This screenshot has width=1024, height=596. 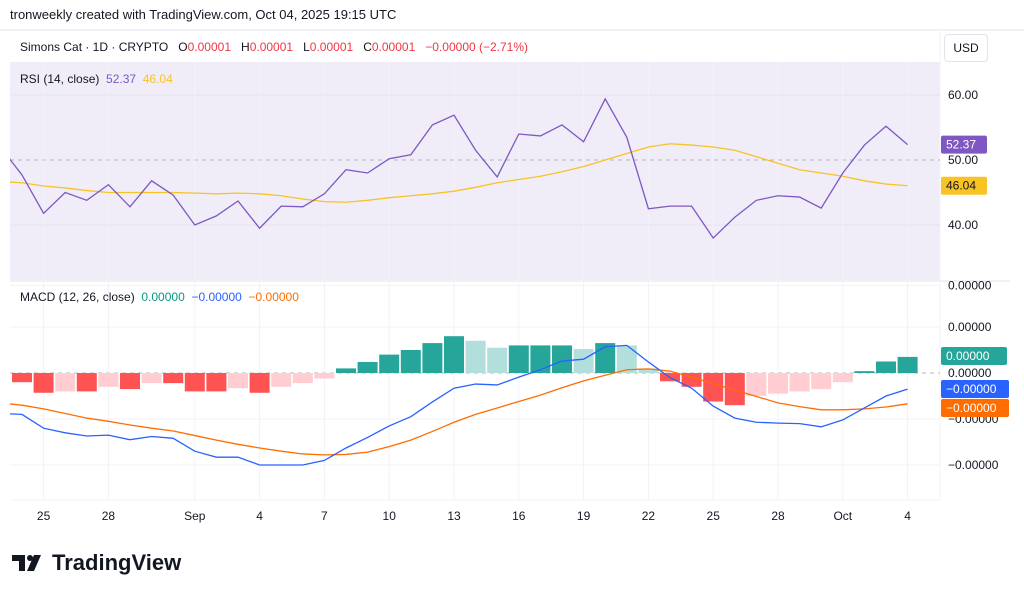 What do you see at coordinates (273, 297) in the screenshot?
I see `signal-value: −0.00000` at bounding box center [273, 297].